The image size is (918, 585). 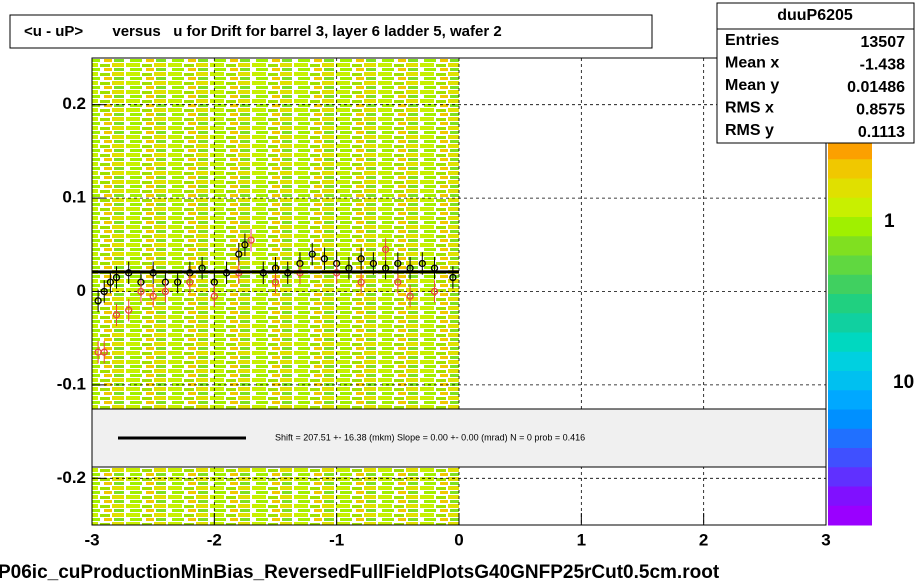 I want to click on stats-title: duuP6205, so click(x=815, y=15).